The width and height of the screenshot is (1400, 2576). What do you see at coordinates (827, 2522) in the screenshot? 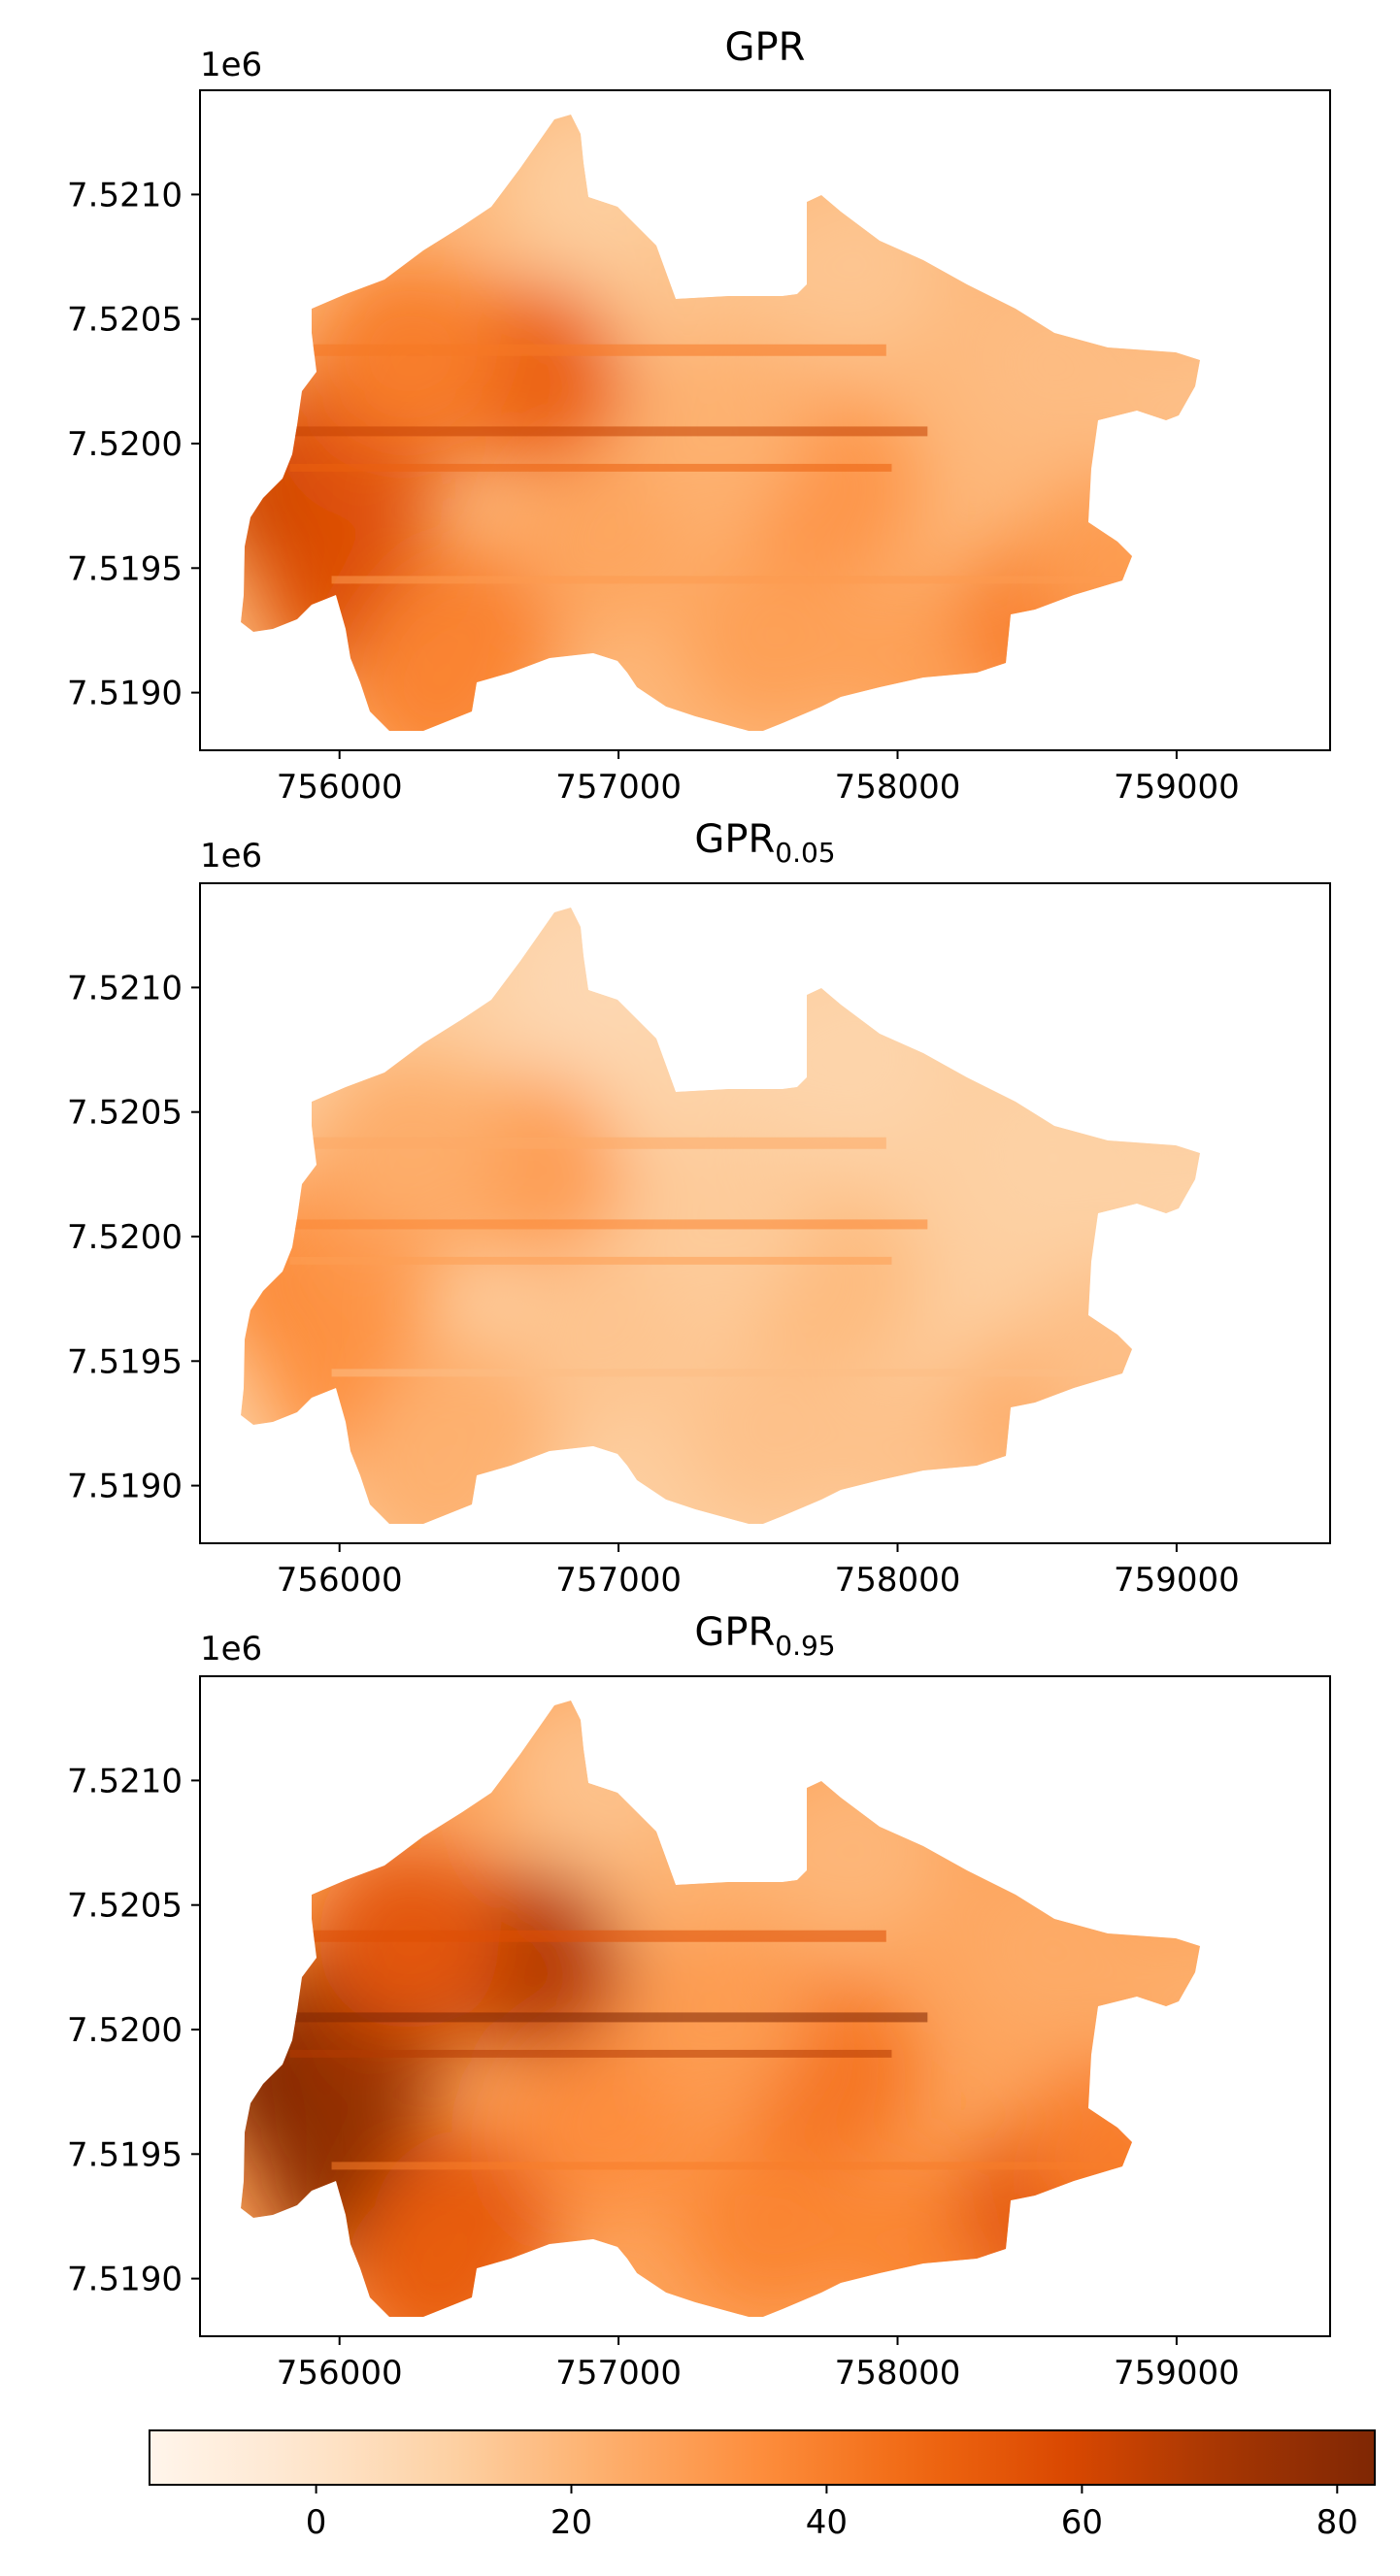
I see `colorbar-tick-label: 40` at bounding box center [827, 2522].